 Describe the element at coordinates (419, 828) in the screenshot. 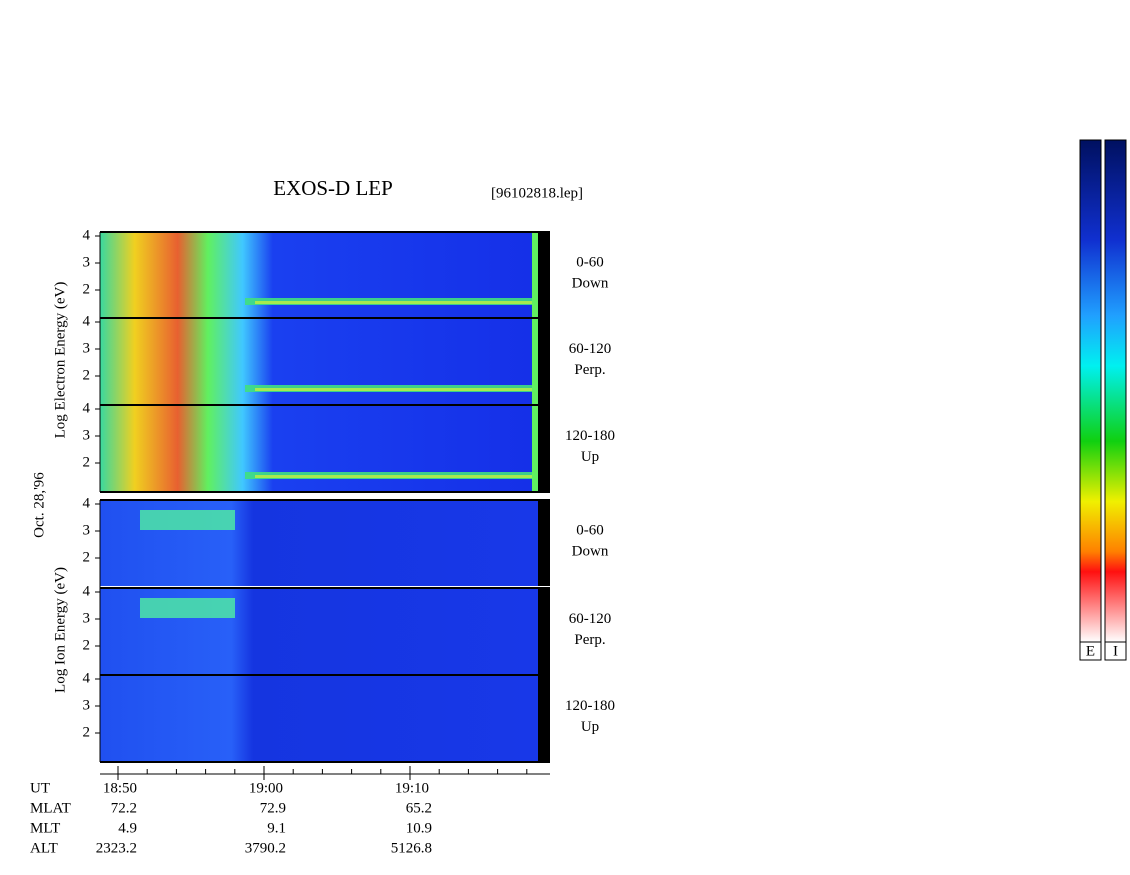

I see `orbit-value: 10.9` at that location.